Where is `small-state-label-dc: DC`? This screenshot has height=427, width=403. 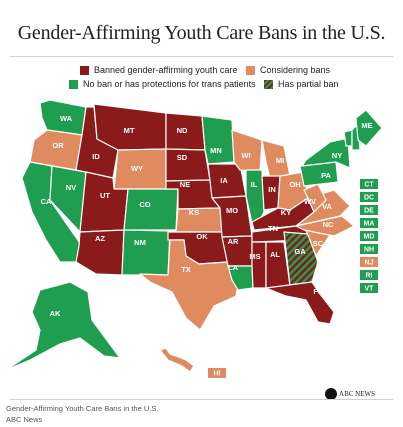 small-state-label-dc: DC is located at coordinates (369, 197).